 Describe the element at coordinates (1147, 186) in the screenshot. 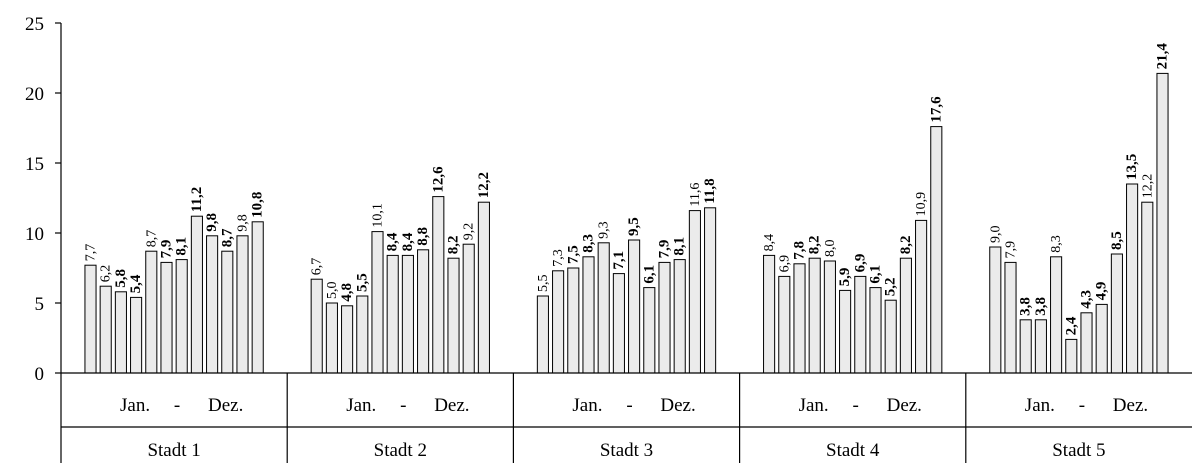

I see `bar-value-label: 12,2` at that location.